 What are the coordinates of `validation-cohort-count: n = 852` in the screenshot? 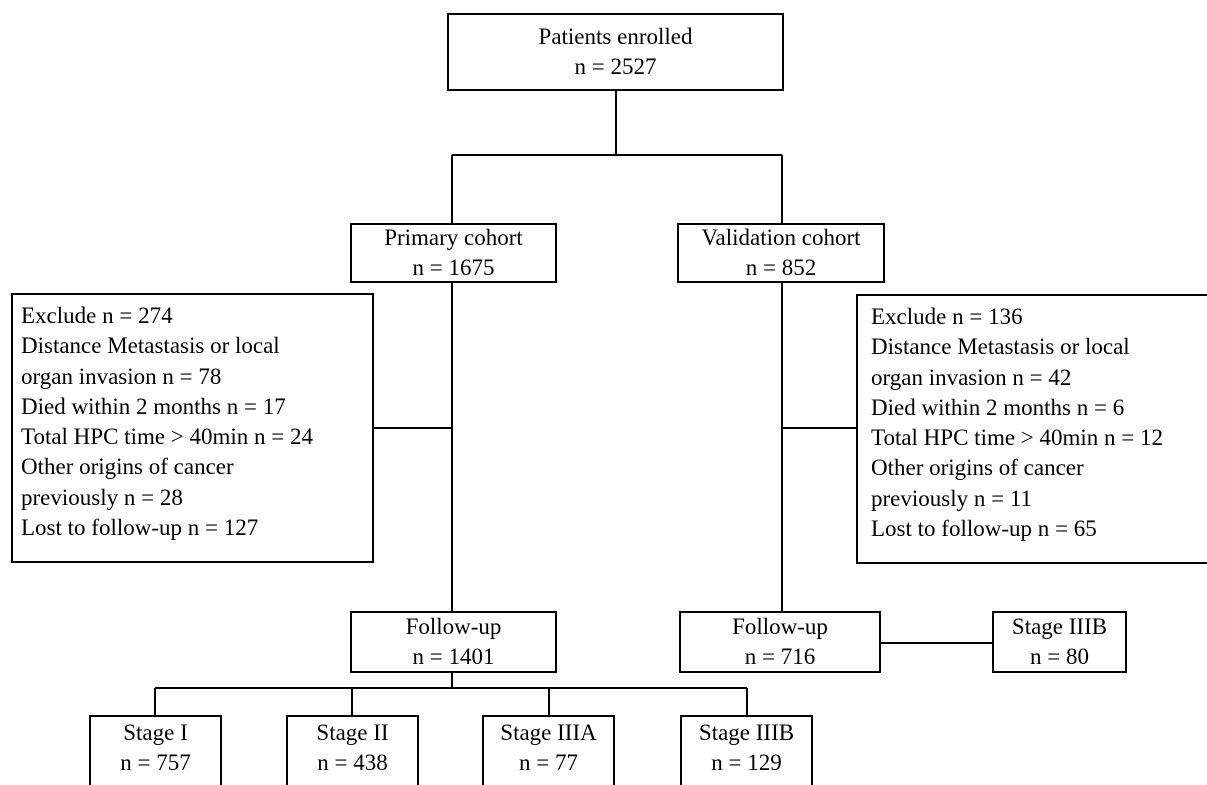 It's located at (781, 267).